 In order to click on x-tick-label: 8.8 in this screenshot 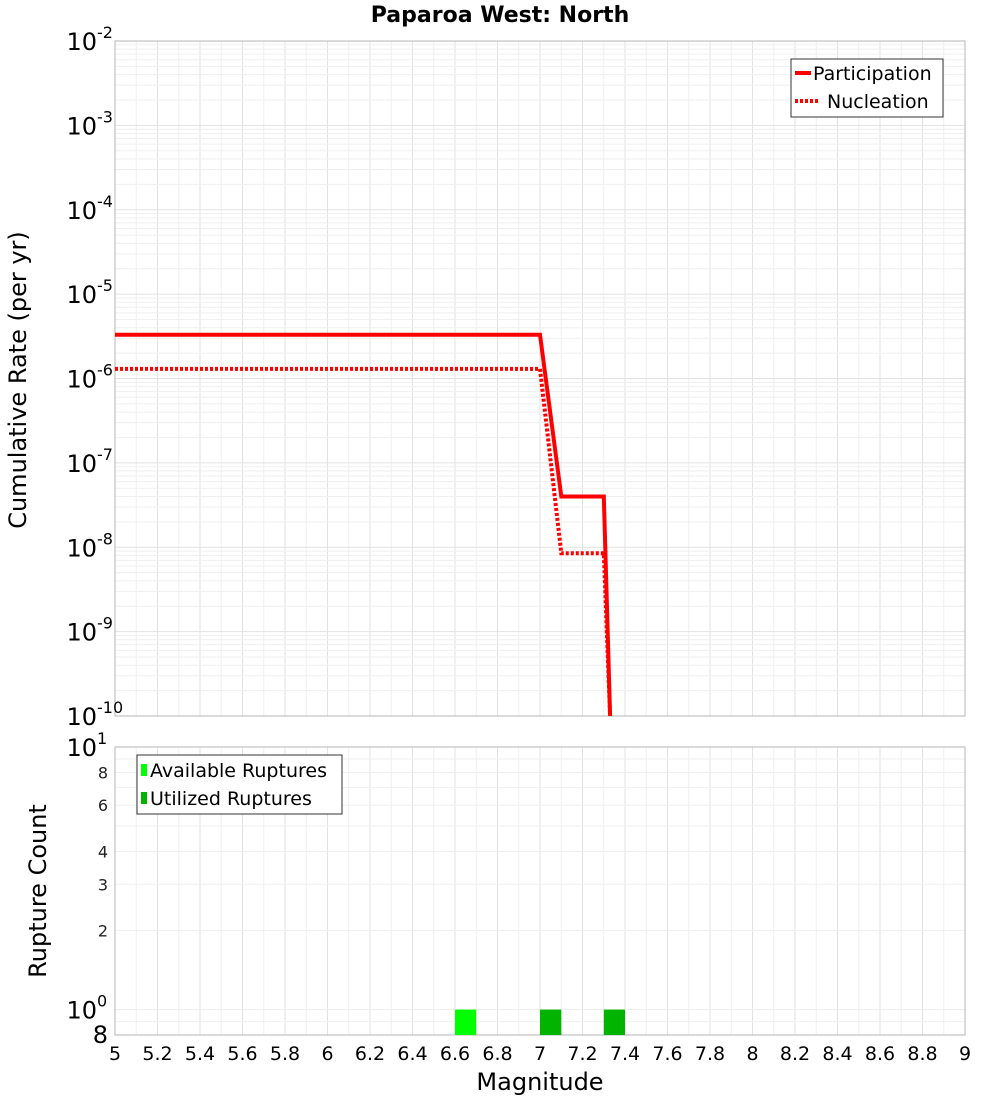, I will do `click(922, 1054)`.